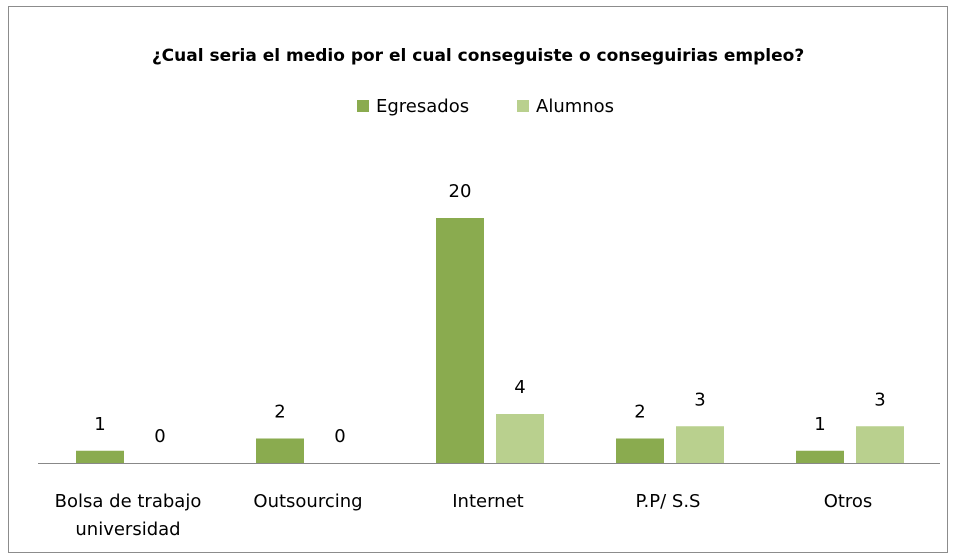 Image resolution: width=956 pixels, height=559 pixels. I want to click on x-tick-label: Otros, so click(848, 501).